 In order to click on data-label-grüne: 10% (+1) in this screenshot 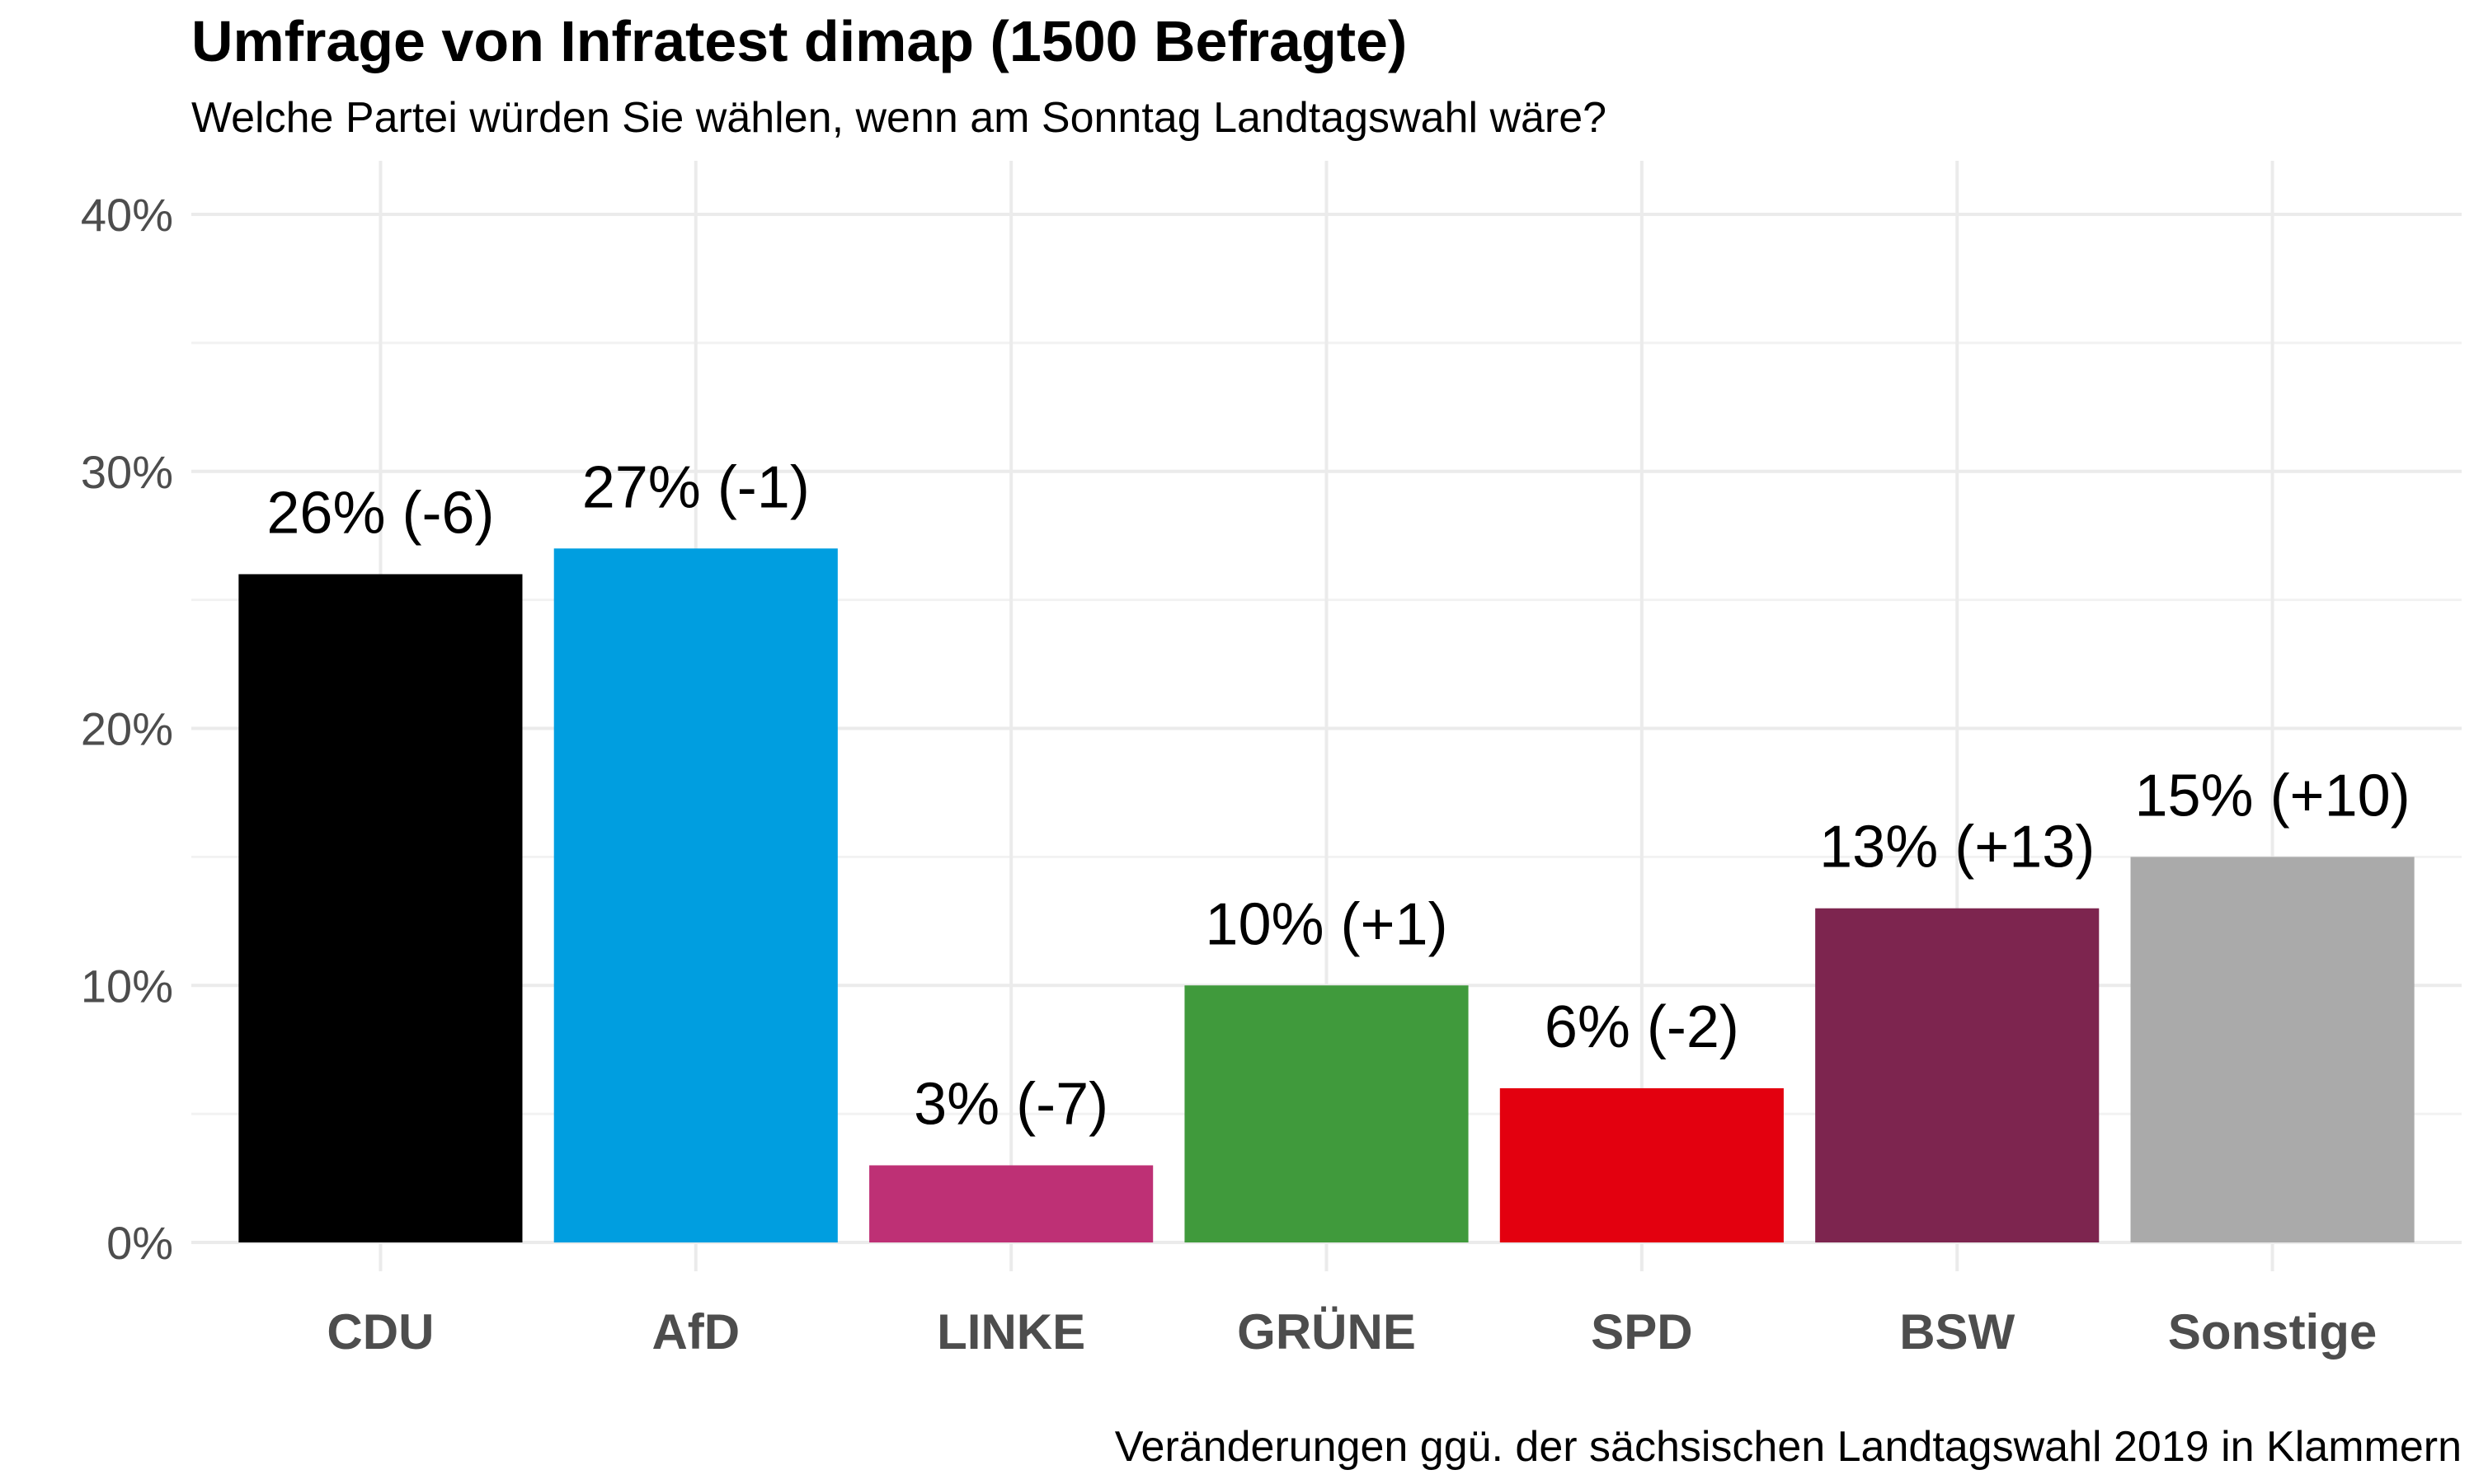, I will do `click(1326, 924)`.